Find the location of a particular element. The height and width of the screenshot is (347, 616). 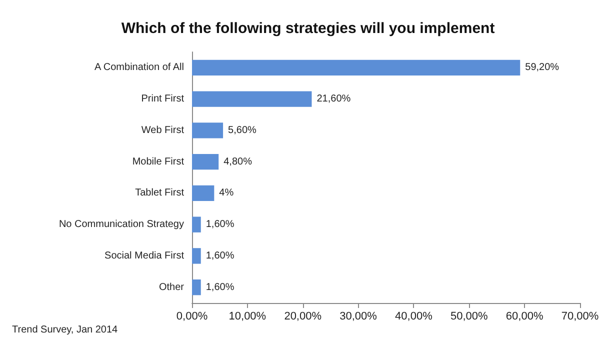

data-label: 59,20% is located at coordinates (542, 68).